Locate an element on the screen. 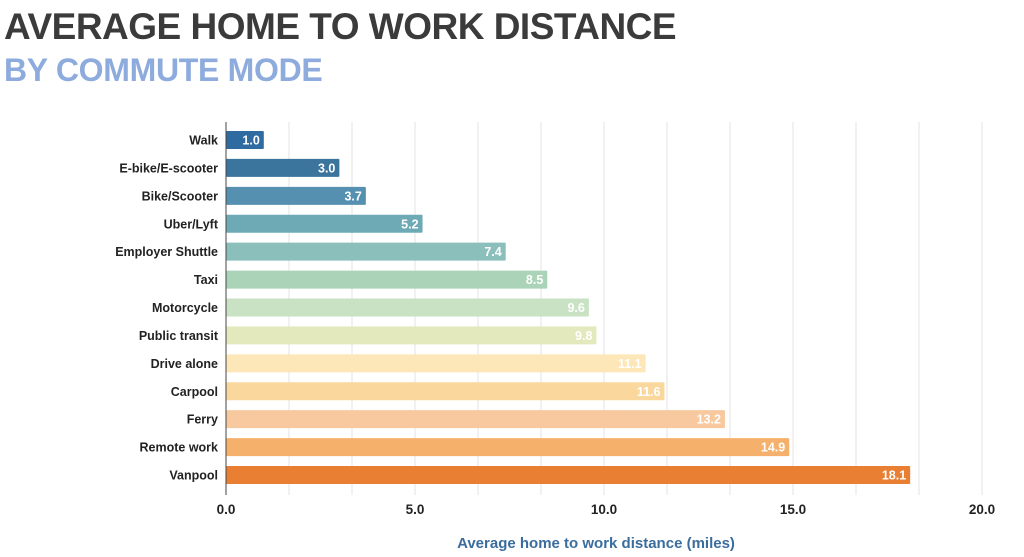  category-label: Carpool is located at coordinates (194, 392).